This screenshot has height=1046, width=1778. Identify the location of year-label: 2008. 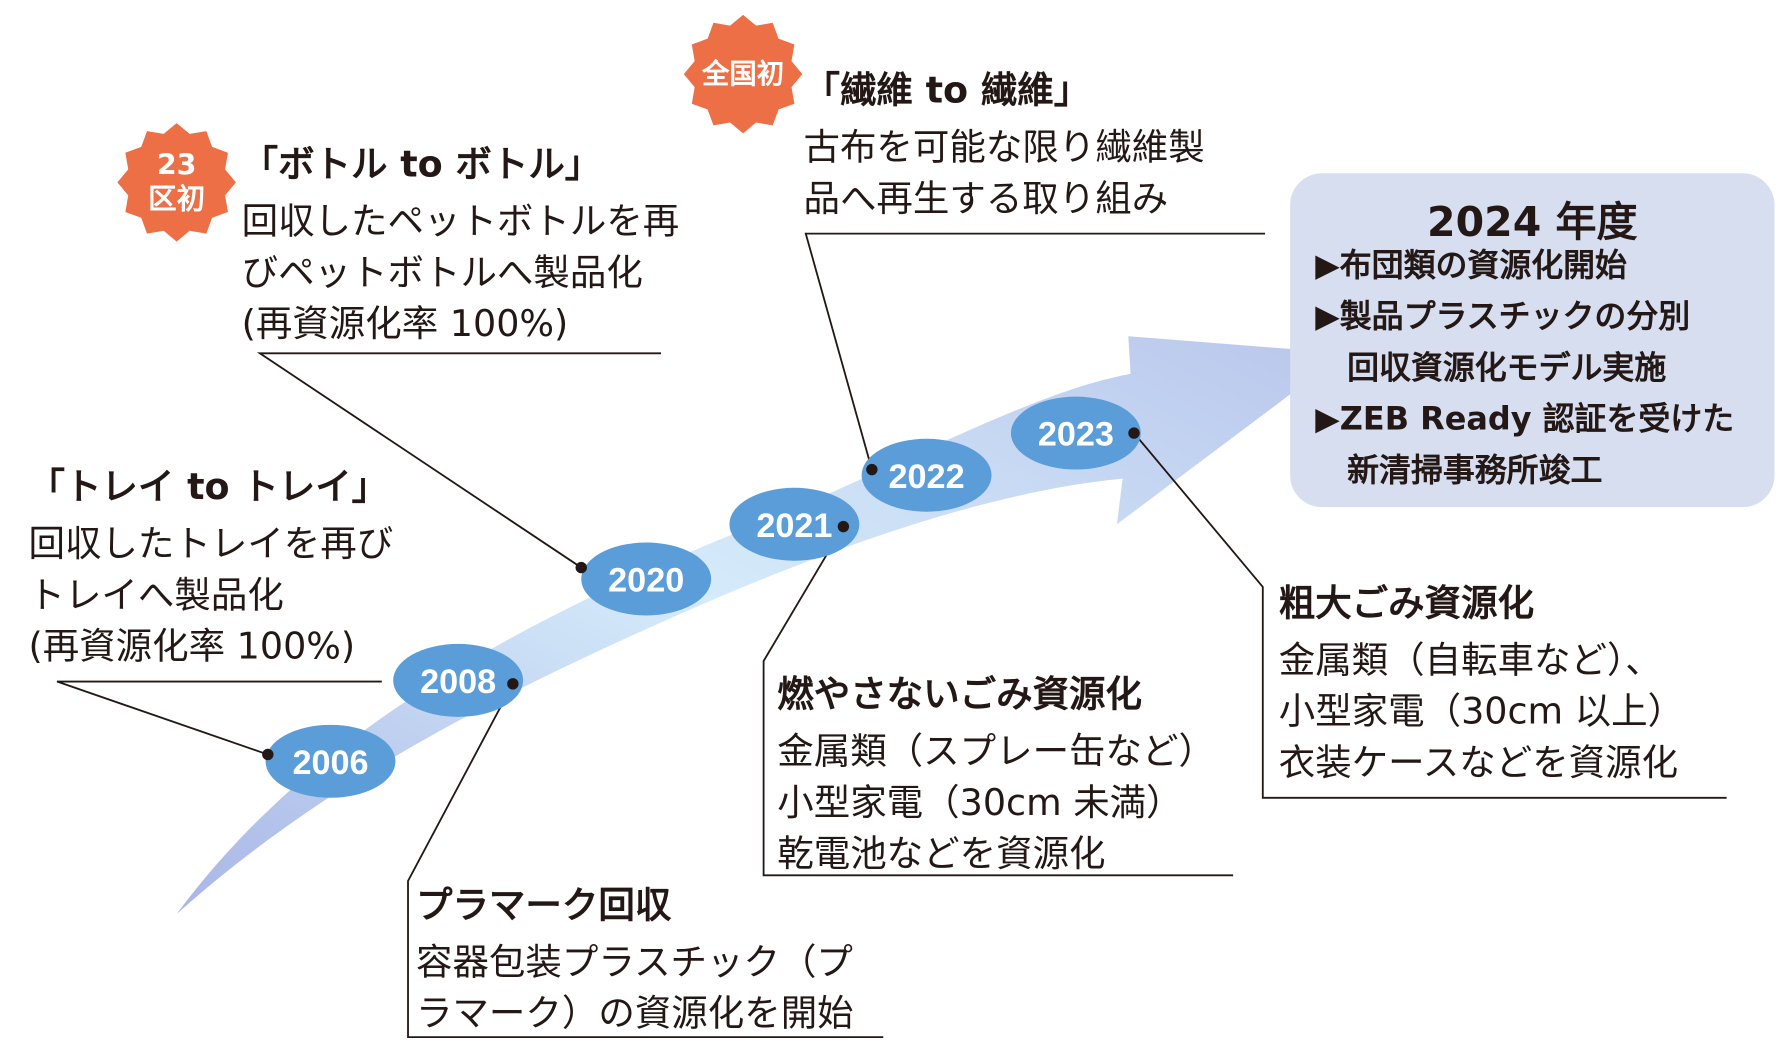
(458, 682).